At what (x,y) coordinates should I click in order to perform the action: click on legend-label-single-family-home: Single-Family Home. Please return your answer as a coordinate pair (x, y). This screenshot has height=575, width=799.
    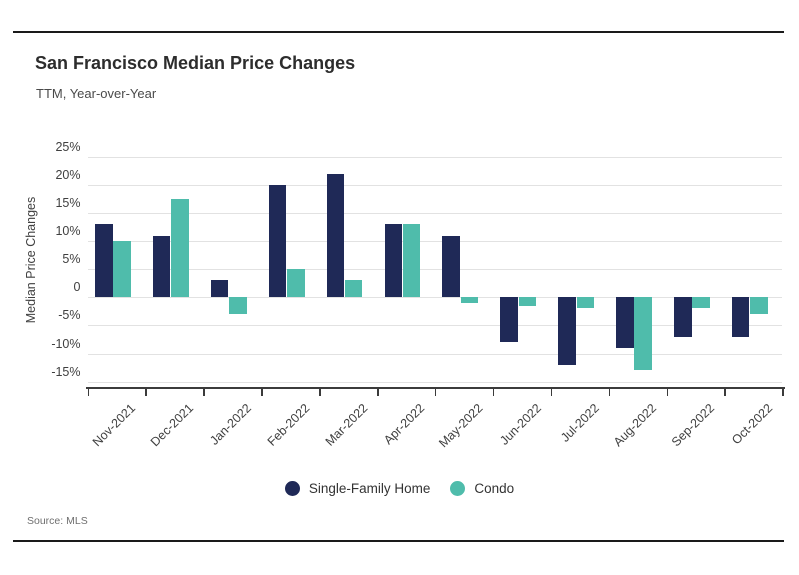
    Looking at the image, I should click on (369, 488).